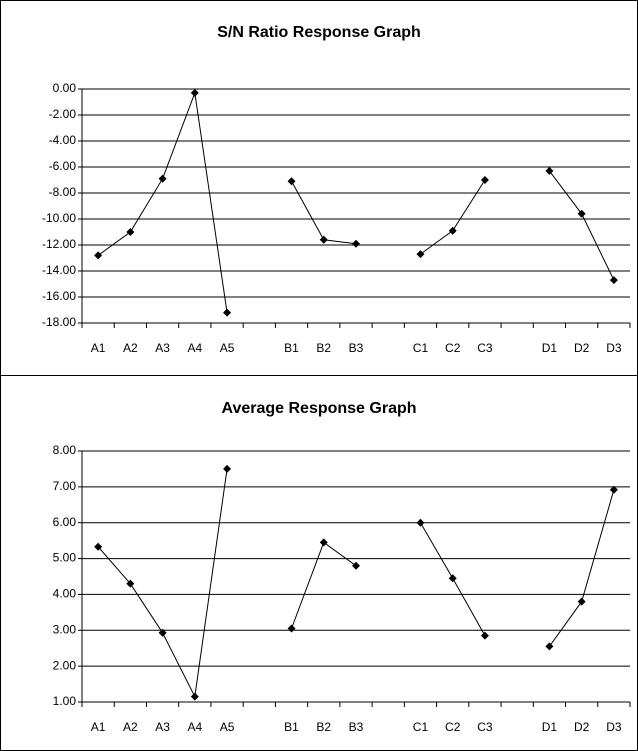  What do you see at coordinates (63, 140) in the screenshot?
I see `y-tick-label: -4.00` at bounding box center [63, 140].